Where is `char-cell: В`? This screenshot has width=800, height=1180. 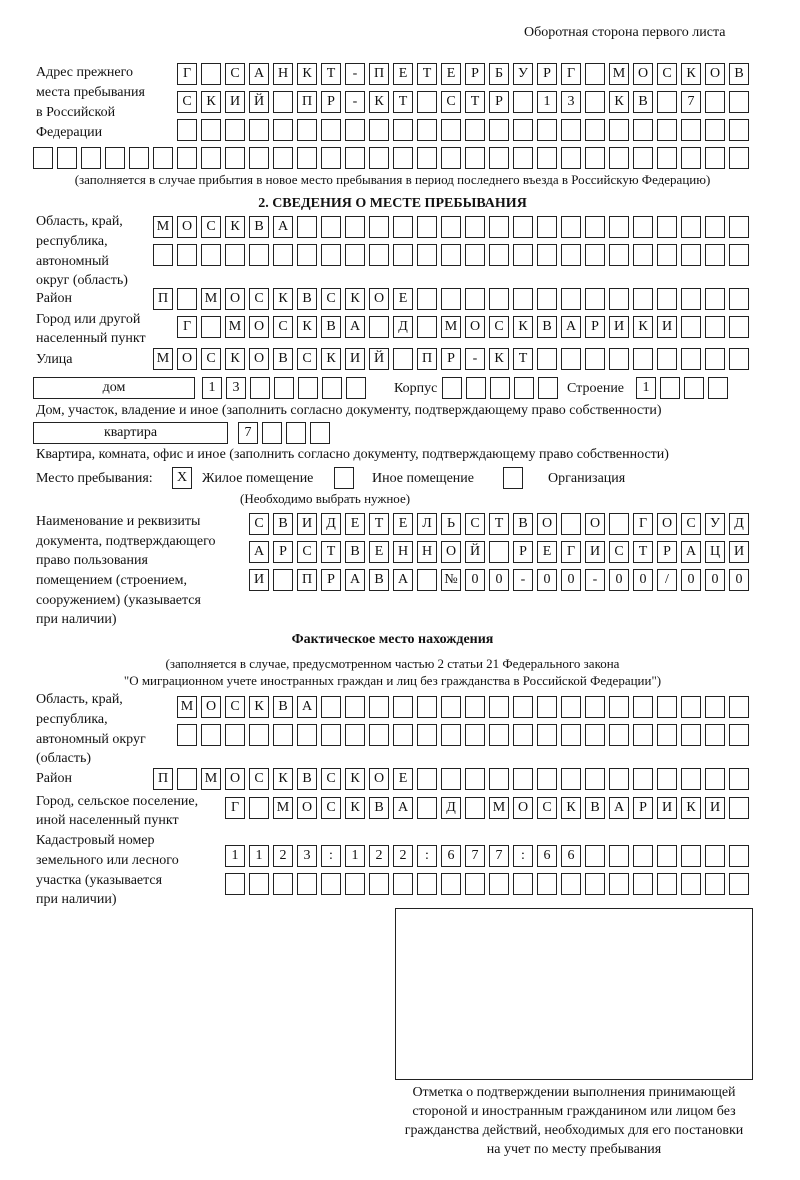 char-cell: В is located at coordinates (307, 779).